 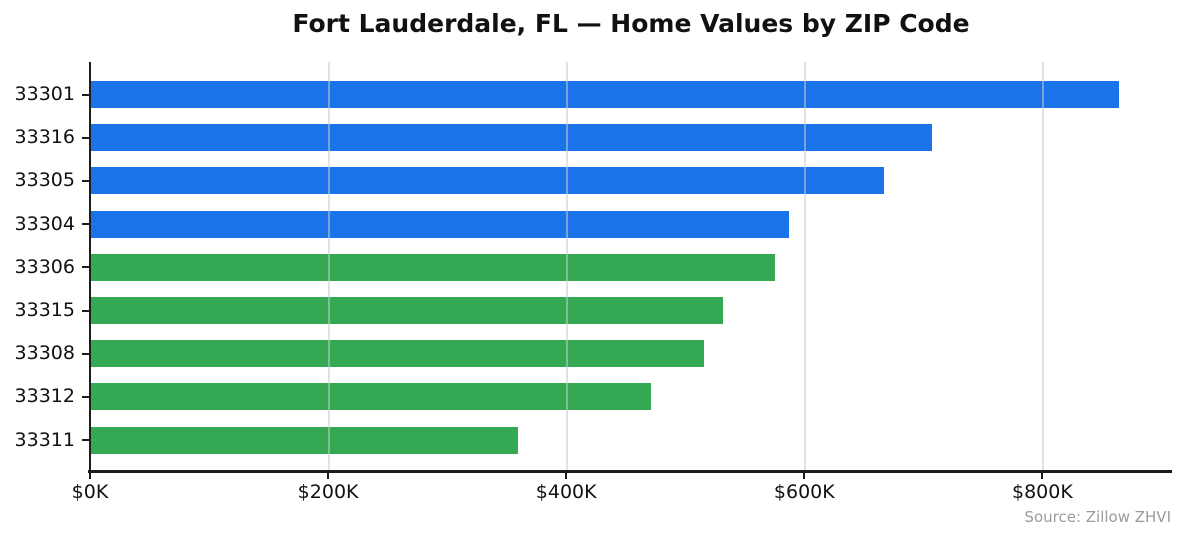 I want to click on y-tick-label-33306: 33306, so click(x=44, y=266).